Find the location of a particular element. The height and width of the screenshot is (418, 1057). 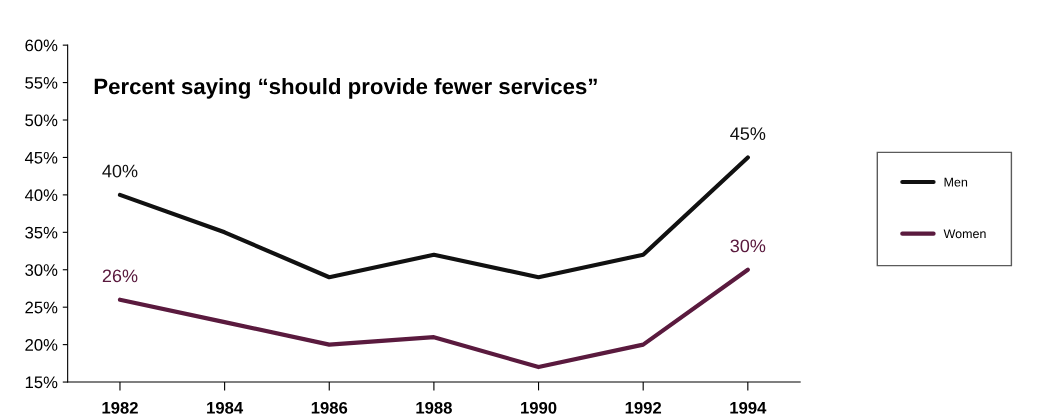

x-tick-label: 1988 is located at coordinates (434, 407).